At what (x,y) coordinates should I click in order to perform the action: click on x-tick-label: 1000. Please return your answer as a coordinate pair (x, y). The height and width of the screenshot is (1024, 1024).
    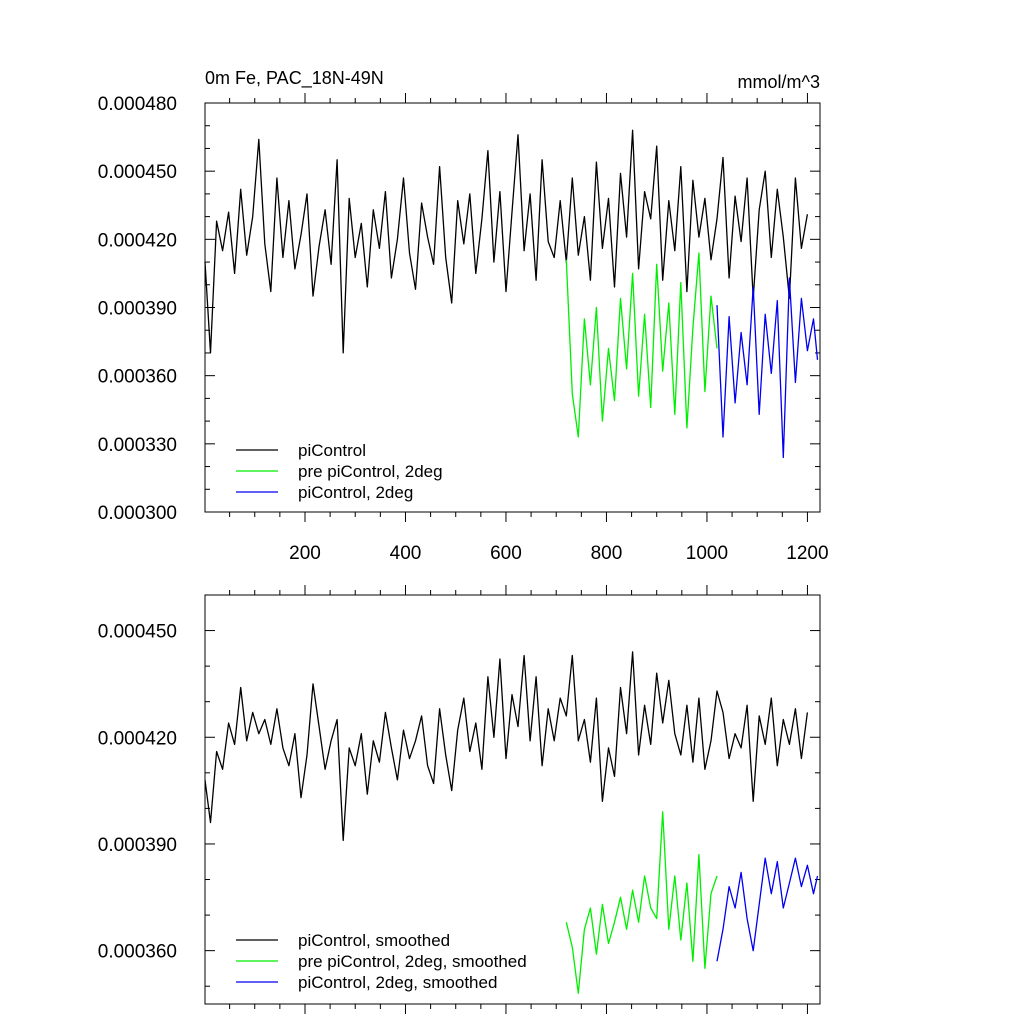
    Looking at the image, I should click on (707, 553).